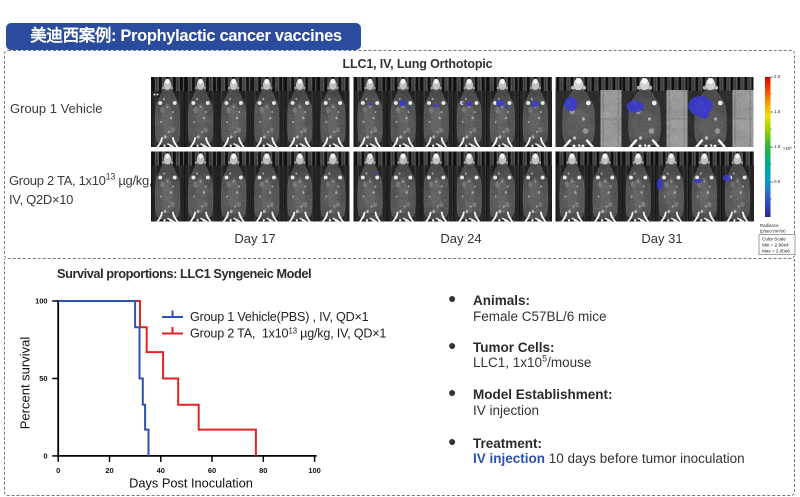 This screenshot has height=497, width=800. What do you see at coordinates (777, 76) in the screenshot?
I see `svg-text: 2.0` at bounding box center [777, 76].